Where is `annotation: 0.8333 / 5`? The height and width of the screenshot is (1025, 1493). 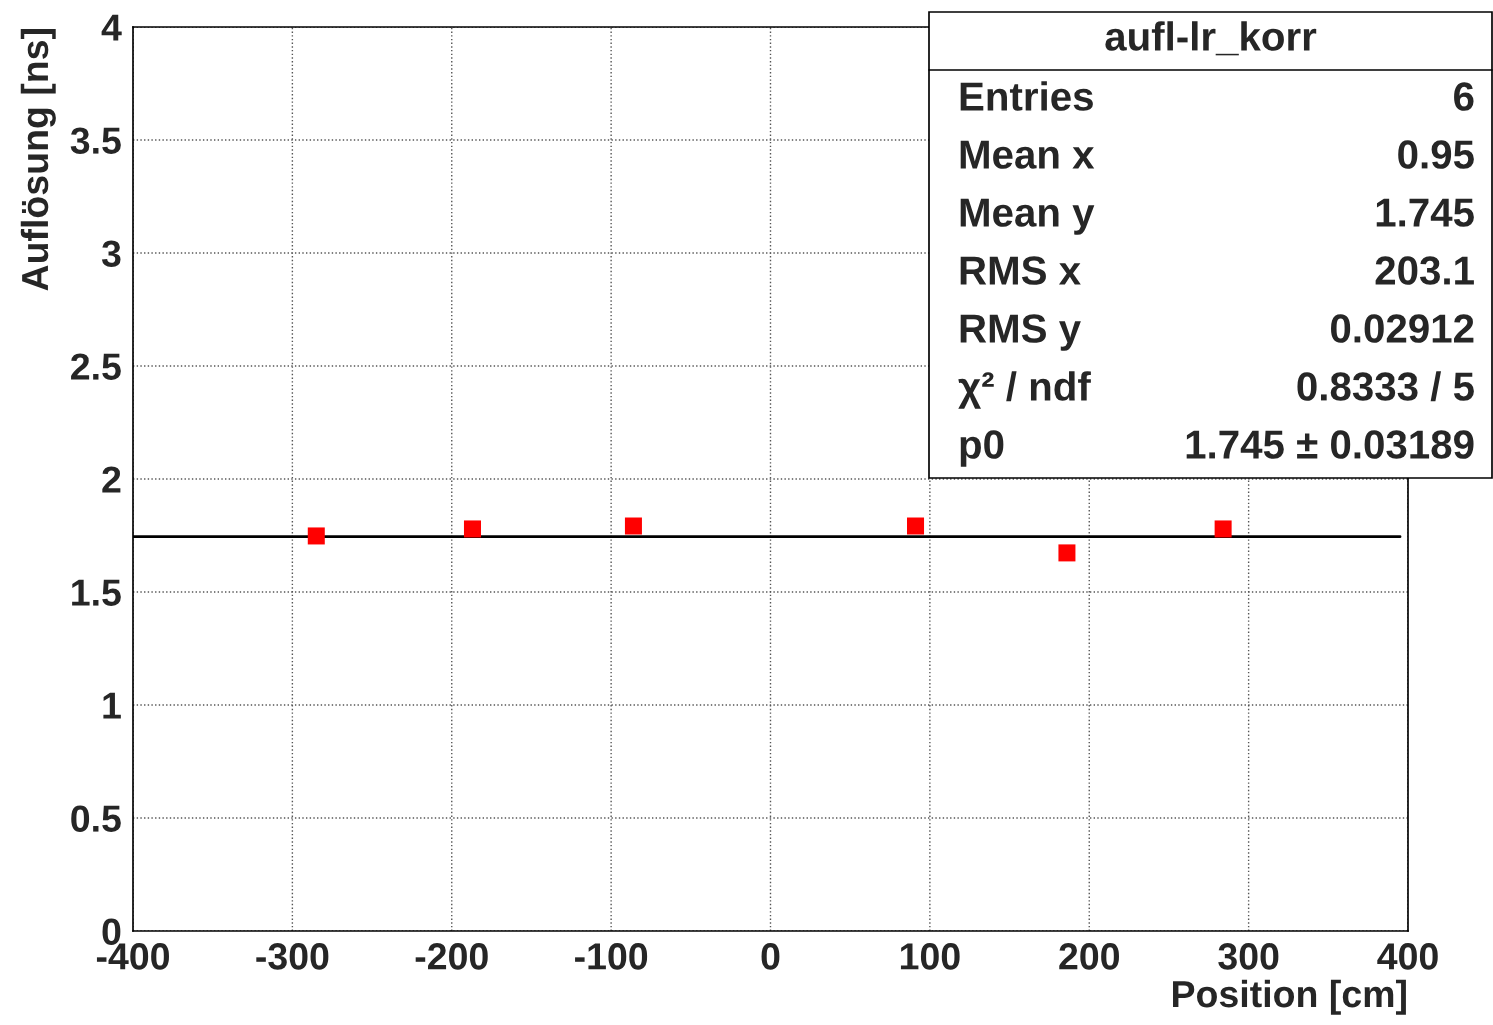 annotation: 0.8333 / 5 is located at coordinates (1385, 386).